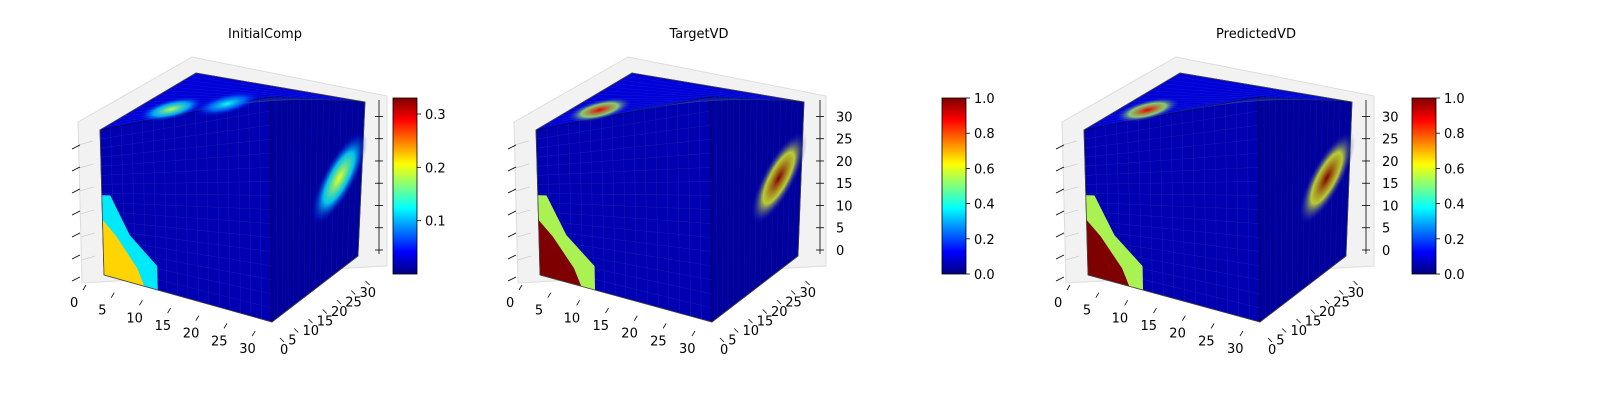 This screenshot has width=1600, height=400. I want to click on x-tick-label: 25, so click(219, 341).